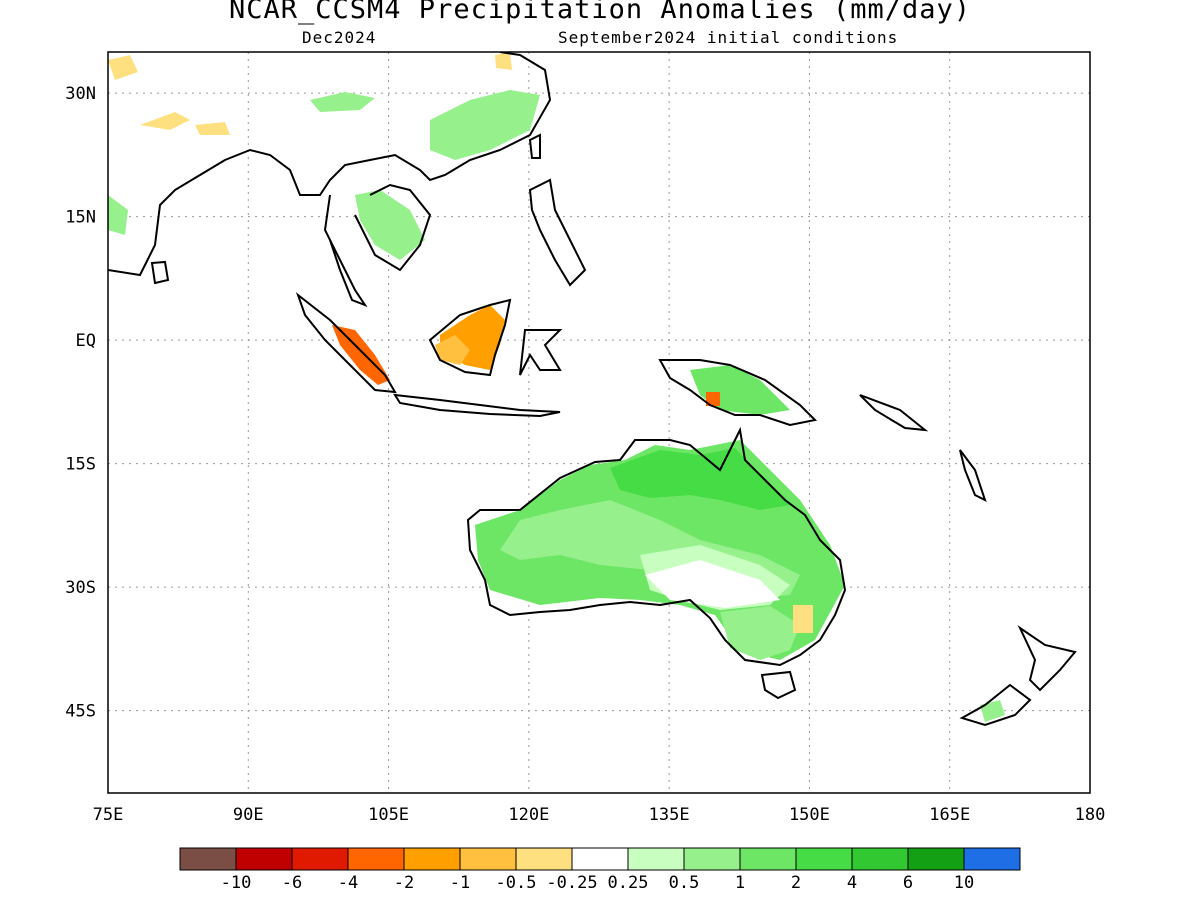 Image resolution: width=1200 pixels, height=900 pixels. What do you see at coordinates (760, 633) in the screenshot?
I see `southeast-australia-anomaly` at bounding box center [760, 633].